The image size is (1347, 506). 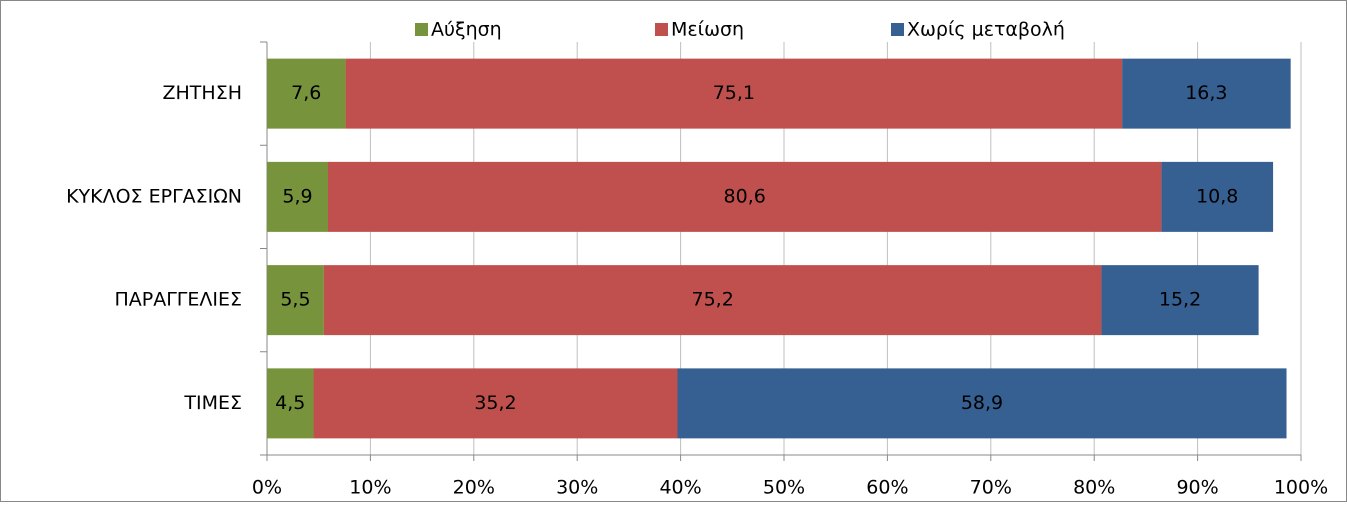 What do you see at coordinates (707, 30) in the screenshot?
I see `legend-label: Μείωση` at bounding box center [707, 30].